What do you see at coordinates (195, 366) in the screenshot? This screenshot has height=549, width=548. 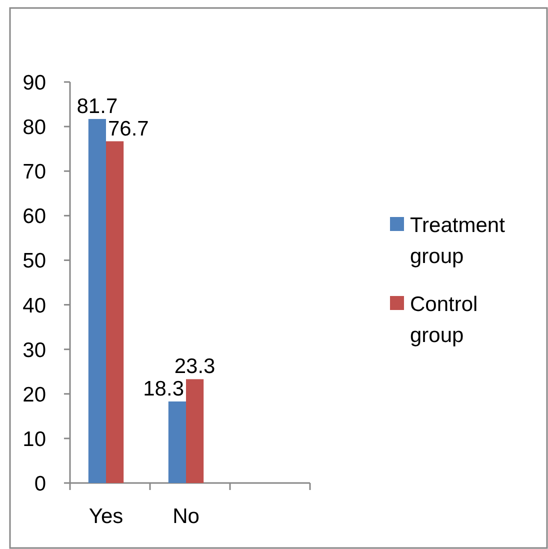 I see `data-label: 23.3` at bounding box center [195, 366].